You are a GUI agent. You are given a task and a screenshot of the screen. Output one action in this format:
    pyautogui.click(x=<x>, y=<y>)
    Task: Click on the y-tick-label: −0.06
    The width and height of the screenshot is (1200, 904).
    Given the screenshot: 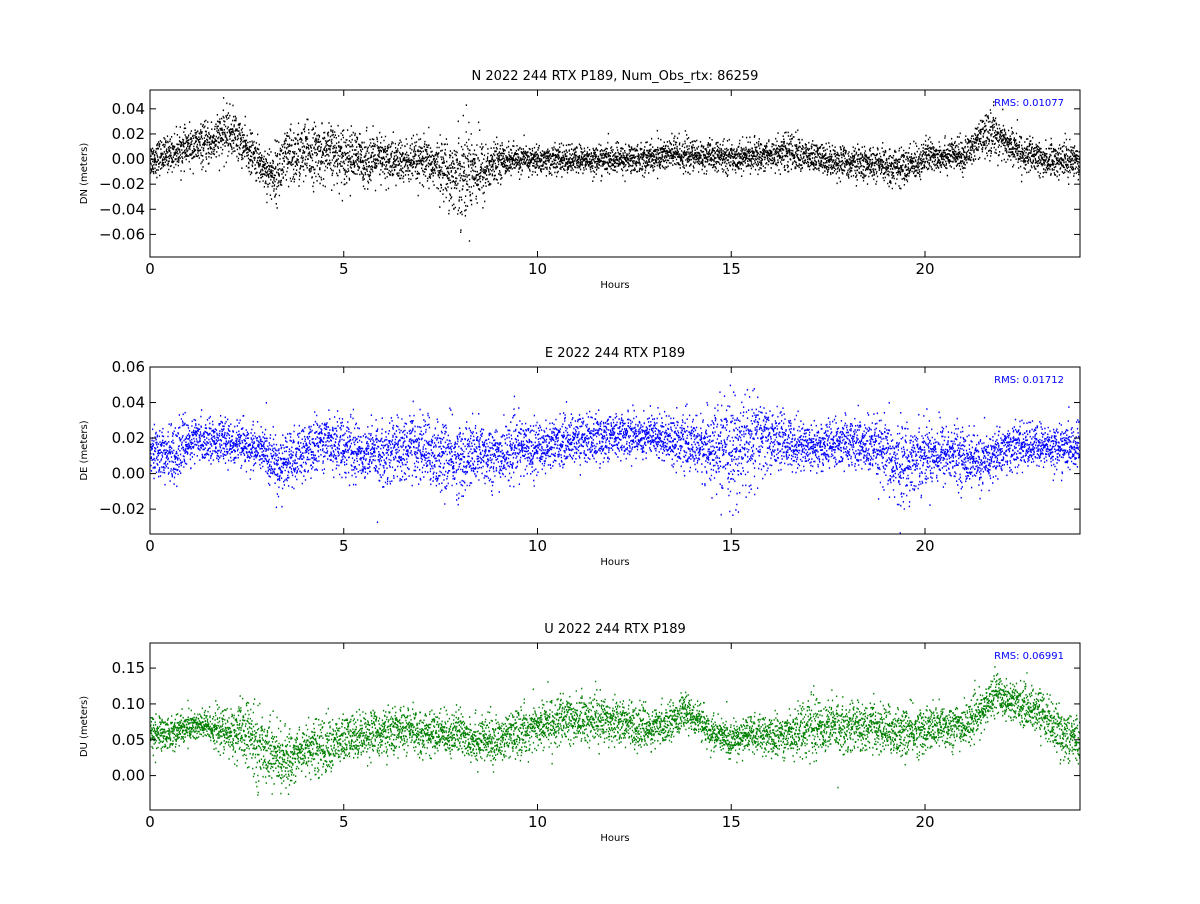 What is the action you would take?
    pyautogui.click(x=122, y=234)
    